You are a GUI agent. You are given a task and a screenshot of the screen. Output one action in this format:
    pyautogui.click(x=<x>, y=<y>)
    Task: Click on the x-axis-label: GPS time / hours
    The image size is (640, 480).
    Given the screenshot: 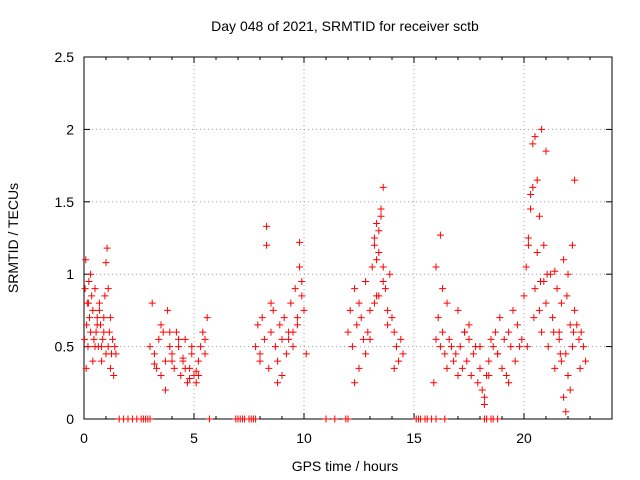 What is the action you would take?
    pyautogui.click(x=345, y=466)
    